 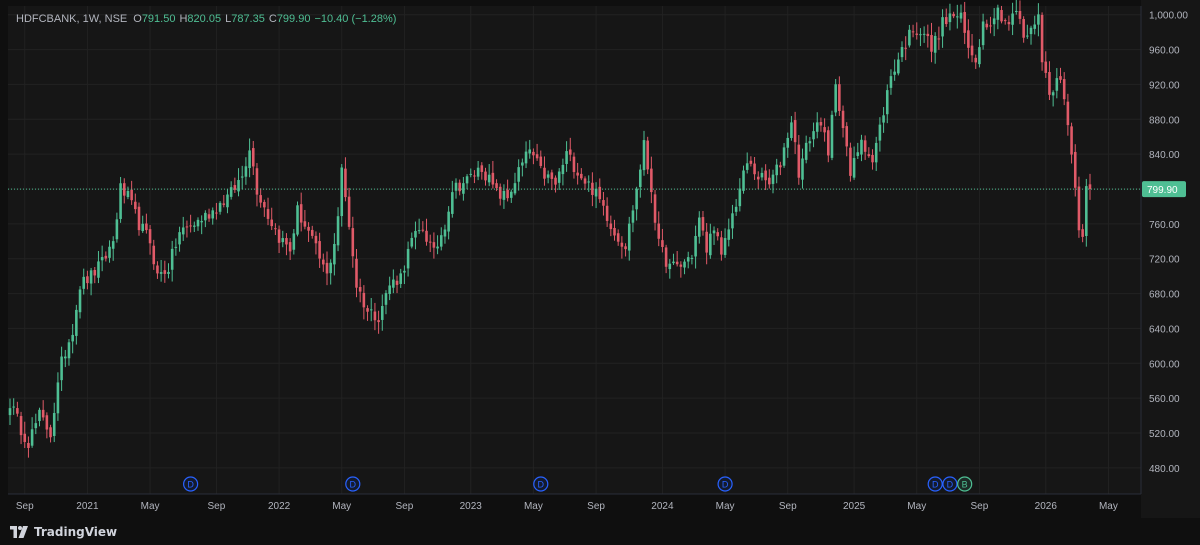 I want to click on tradingview-brand: TradingView, so click(x=63, y=532).